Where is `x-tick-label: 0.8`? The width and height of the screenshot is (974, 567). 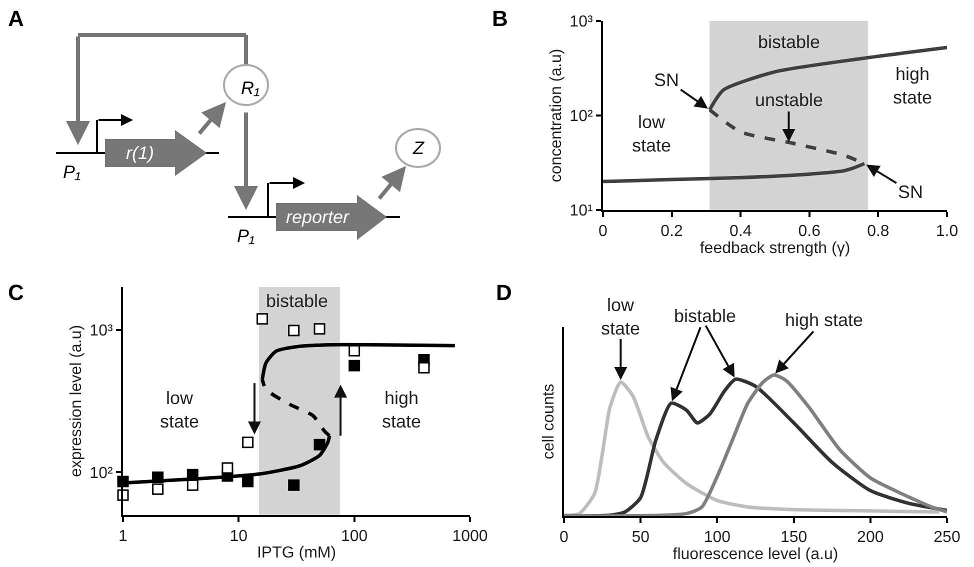 x-tick-label: 0.8 is located at coordinates (878, 231).